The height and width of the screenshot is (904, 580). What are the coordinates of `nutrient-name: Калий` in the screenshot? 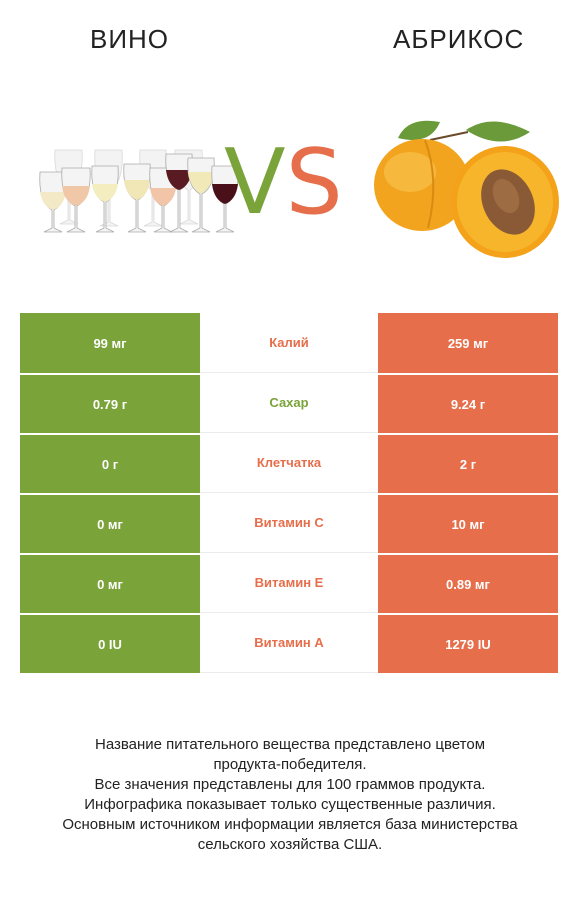 It's located at (289, 343).